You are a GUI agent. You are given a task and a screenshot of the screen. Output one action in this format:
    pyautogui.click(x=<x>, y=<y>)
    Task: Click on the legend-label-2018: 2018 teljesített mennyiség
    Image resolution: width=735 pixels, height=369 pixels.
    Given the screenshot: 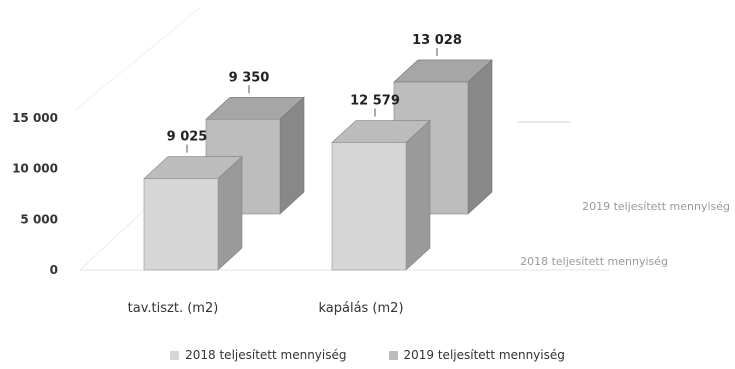 What is the action you would take?
    pyautogui.click(x=266, y=355)
    